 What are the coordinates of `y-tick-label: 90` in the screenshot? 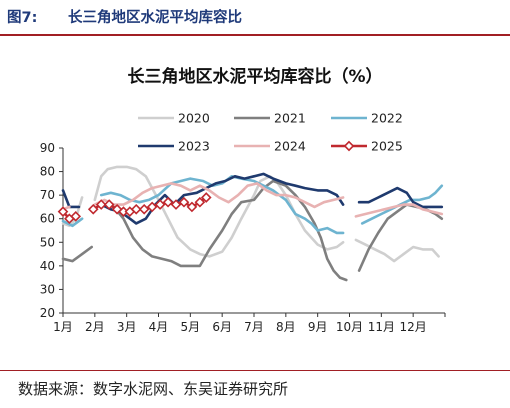 It's located at (47, 148).